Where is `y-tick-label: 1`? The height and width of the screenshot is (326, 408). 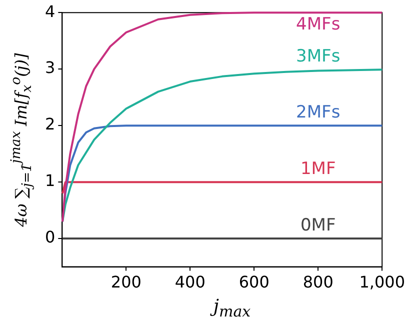 y-tick-label: 1 is located at coordinates (50, 180).